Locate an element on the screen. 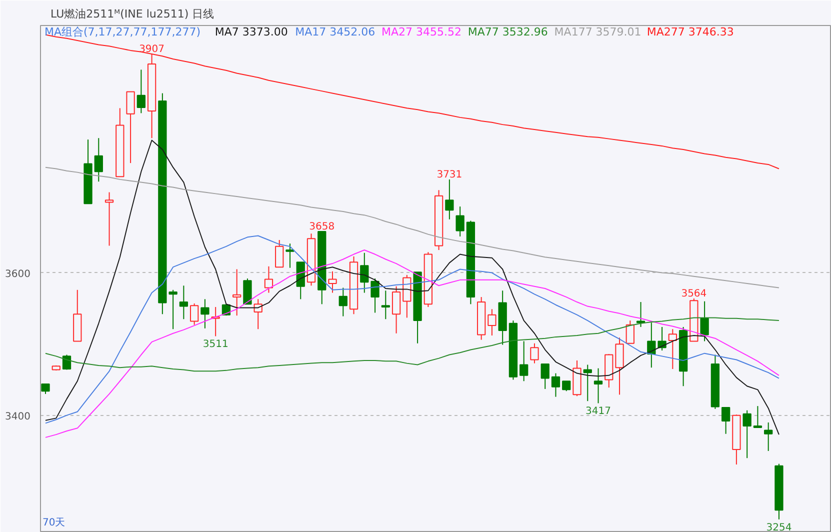  legend-title: MA组合(7,17,27,77,177,277) is located at coordinates (122, 32).